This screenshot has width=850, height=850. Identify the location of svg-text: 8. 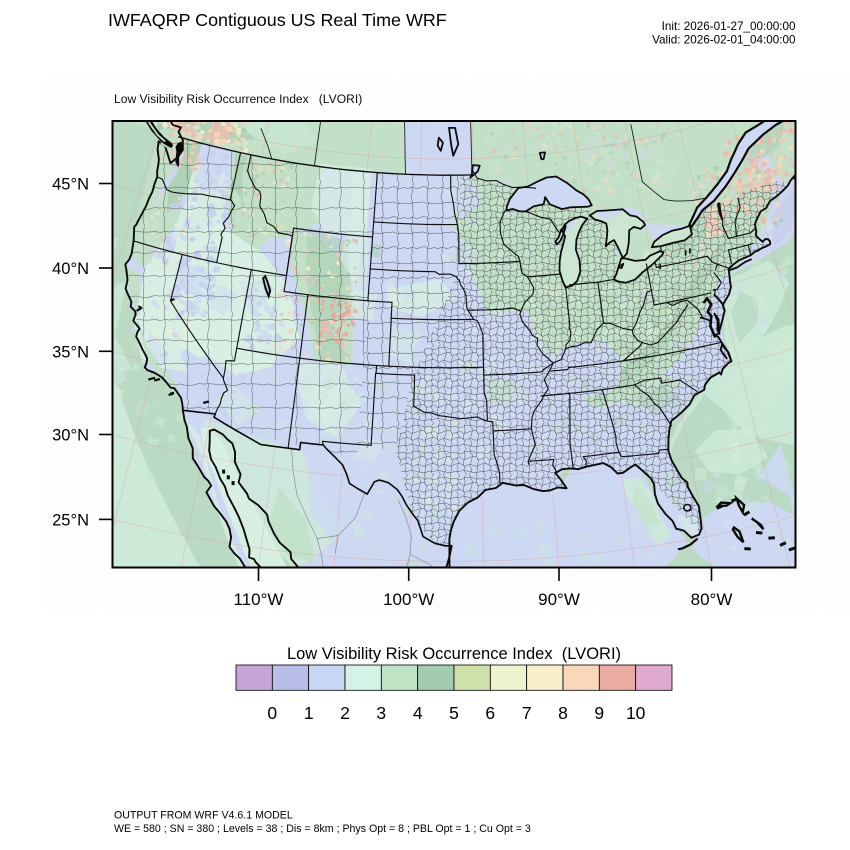
(563, 713).